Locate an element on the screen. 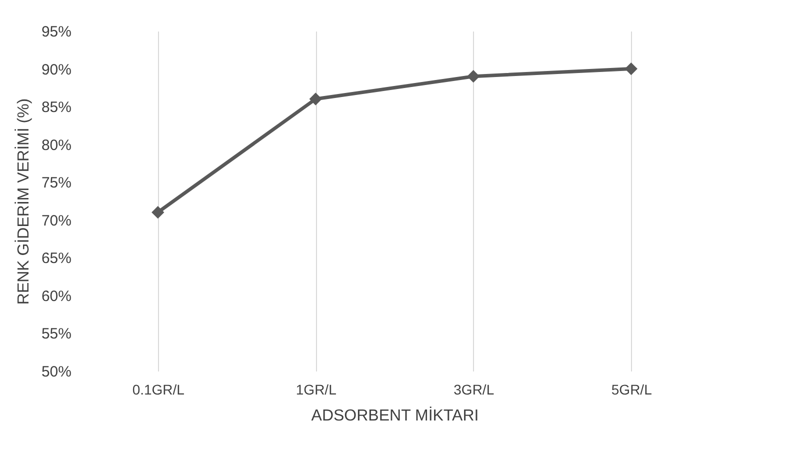  y-tick-label: 85% is located at coordinates (56, 107).